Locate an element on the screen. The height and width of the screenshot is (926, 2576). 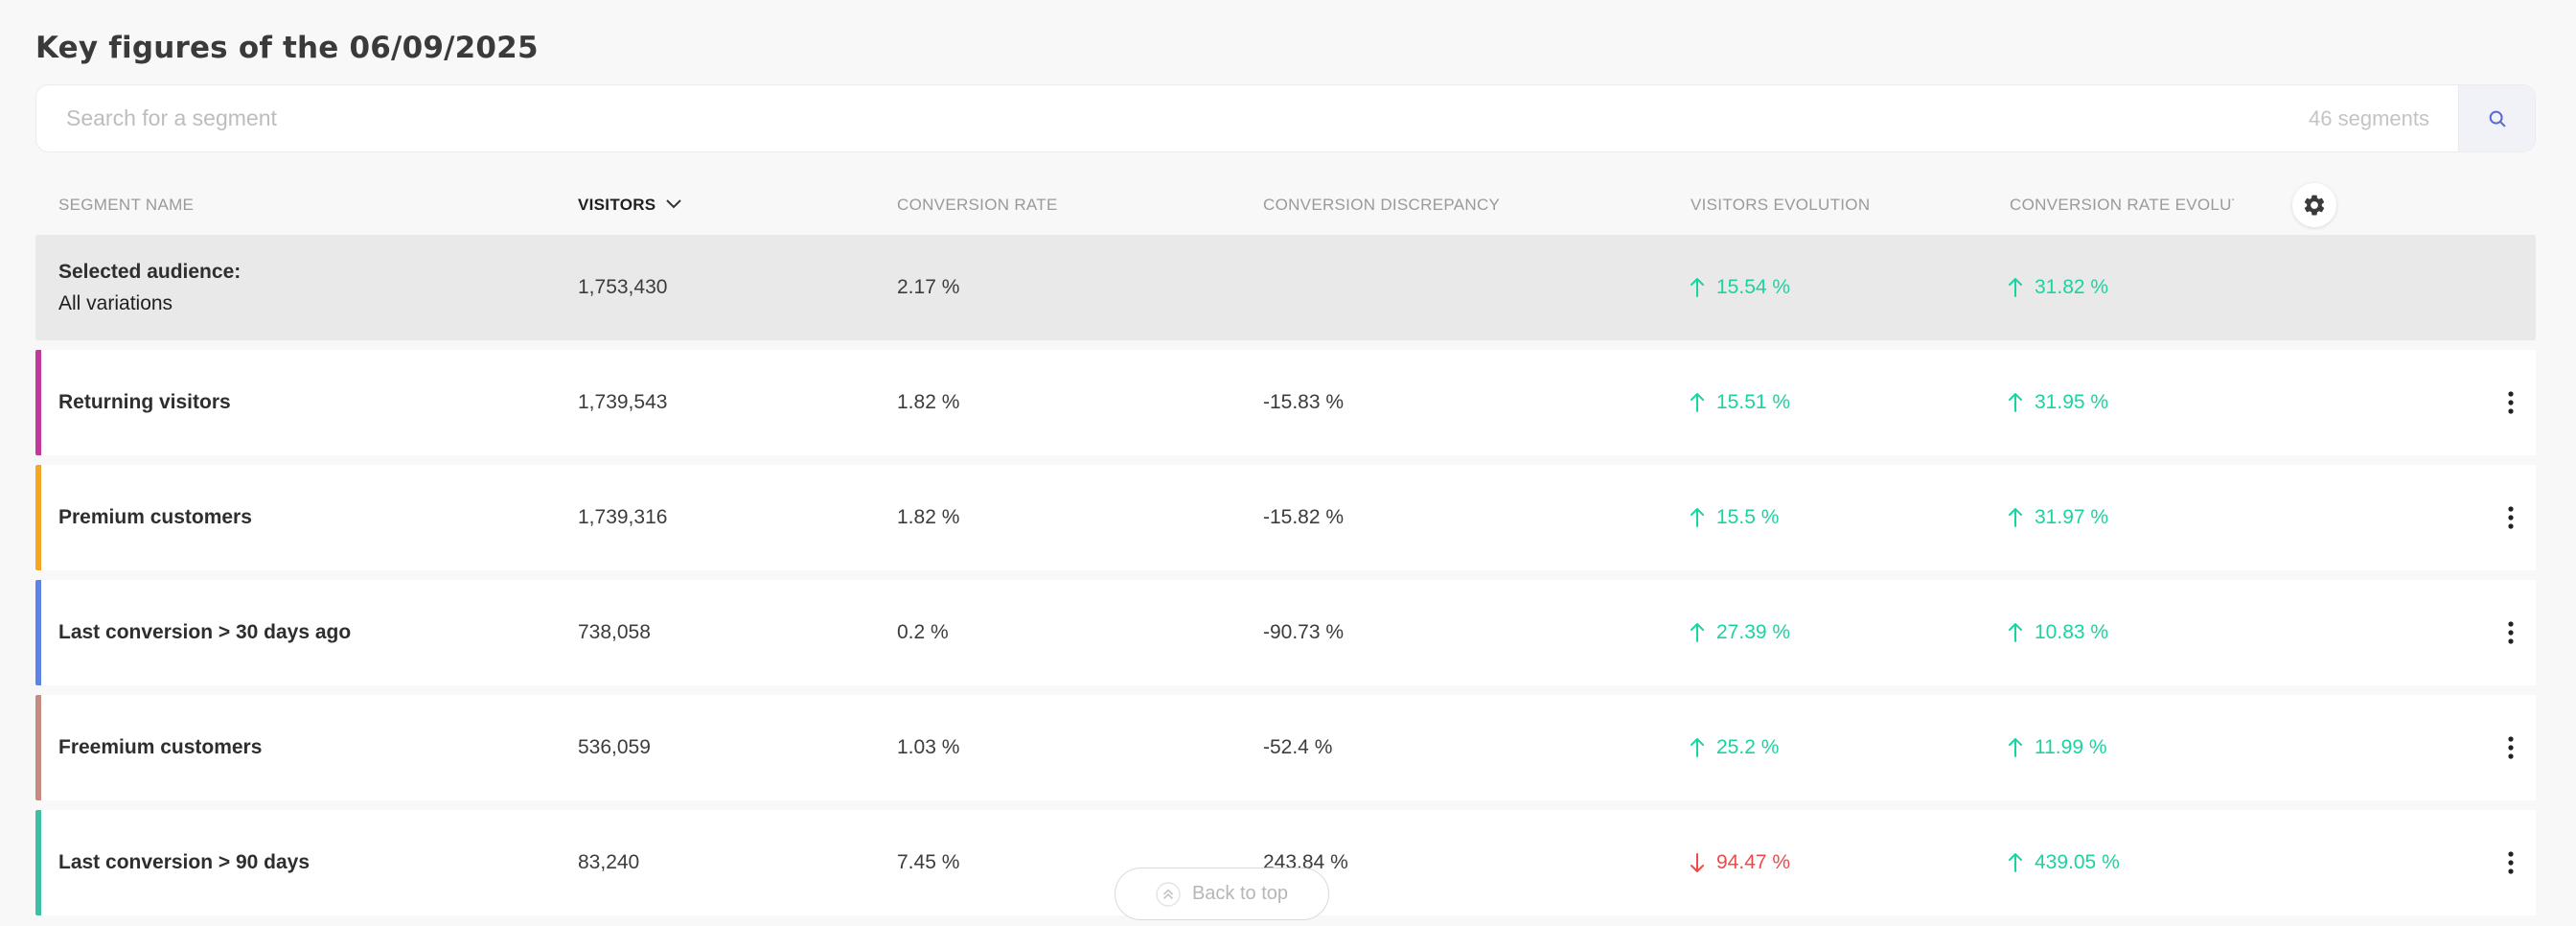
visitors-evolution-cell: 27.39 % is located at coordinates (1740, 632).